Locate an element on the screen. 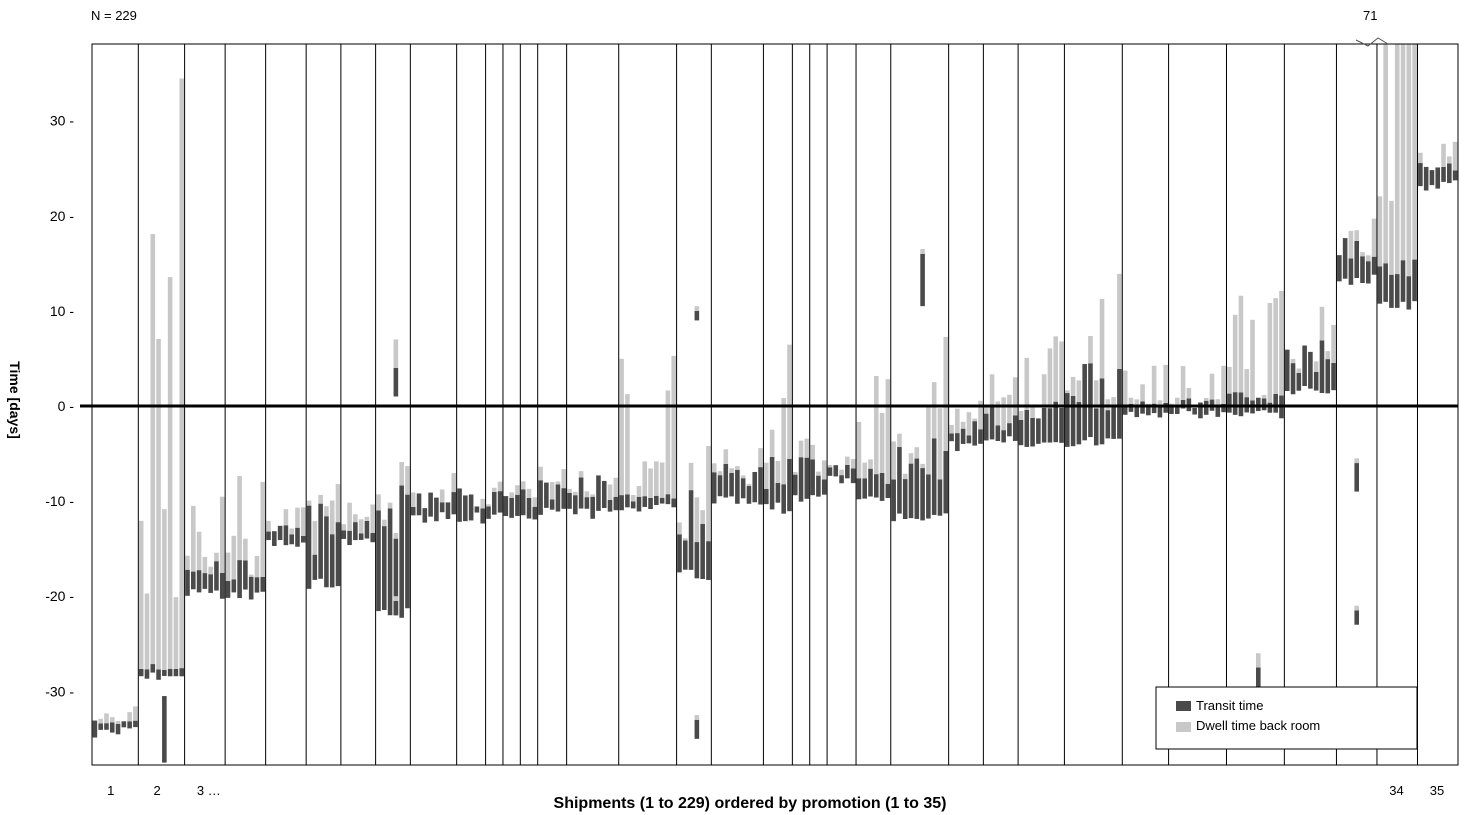  legend: Transit time Dwell time back room is located at coordinates (1286, 718).